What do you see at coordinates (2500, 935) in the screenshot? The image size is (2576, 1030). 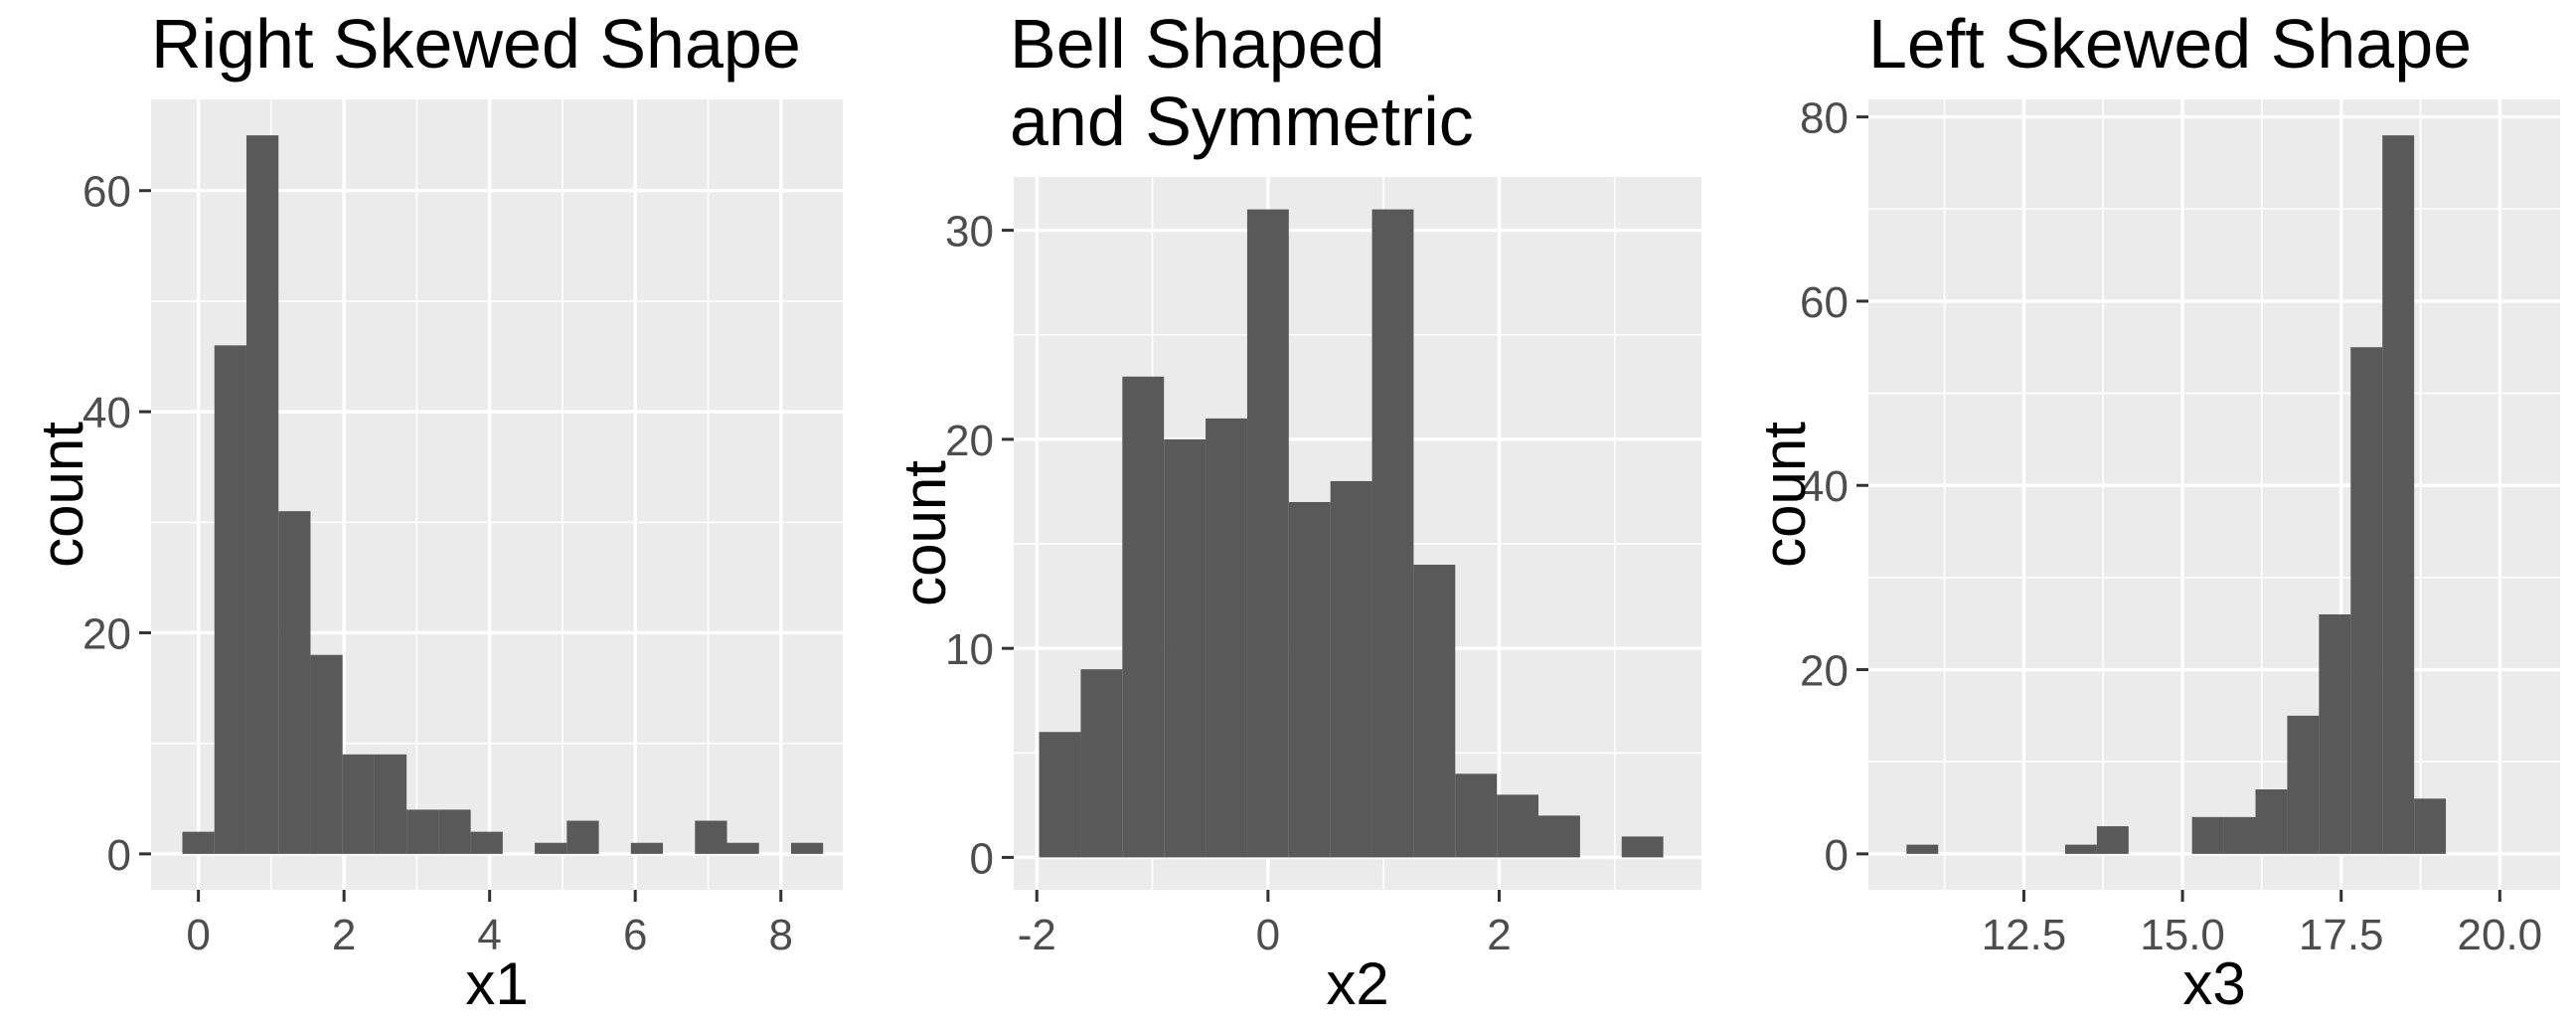 I see `x-tick-label: 20.0` at bounding box center [2500, 935].